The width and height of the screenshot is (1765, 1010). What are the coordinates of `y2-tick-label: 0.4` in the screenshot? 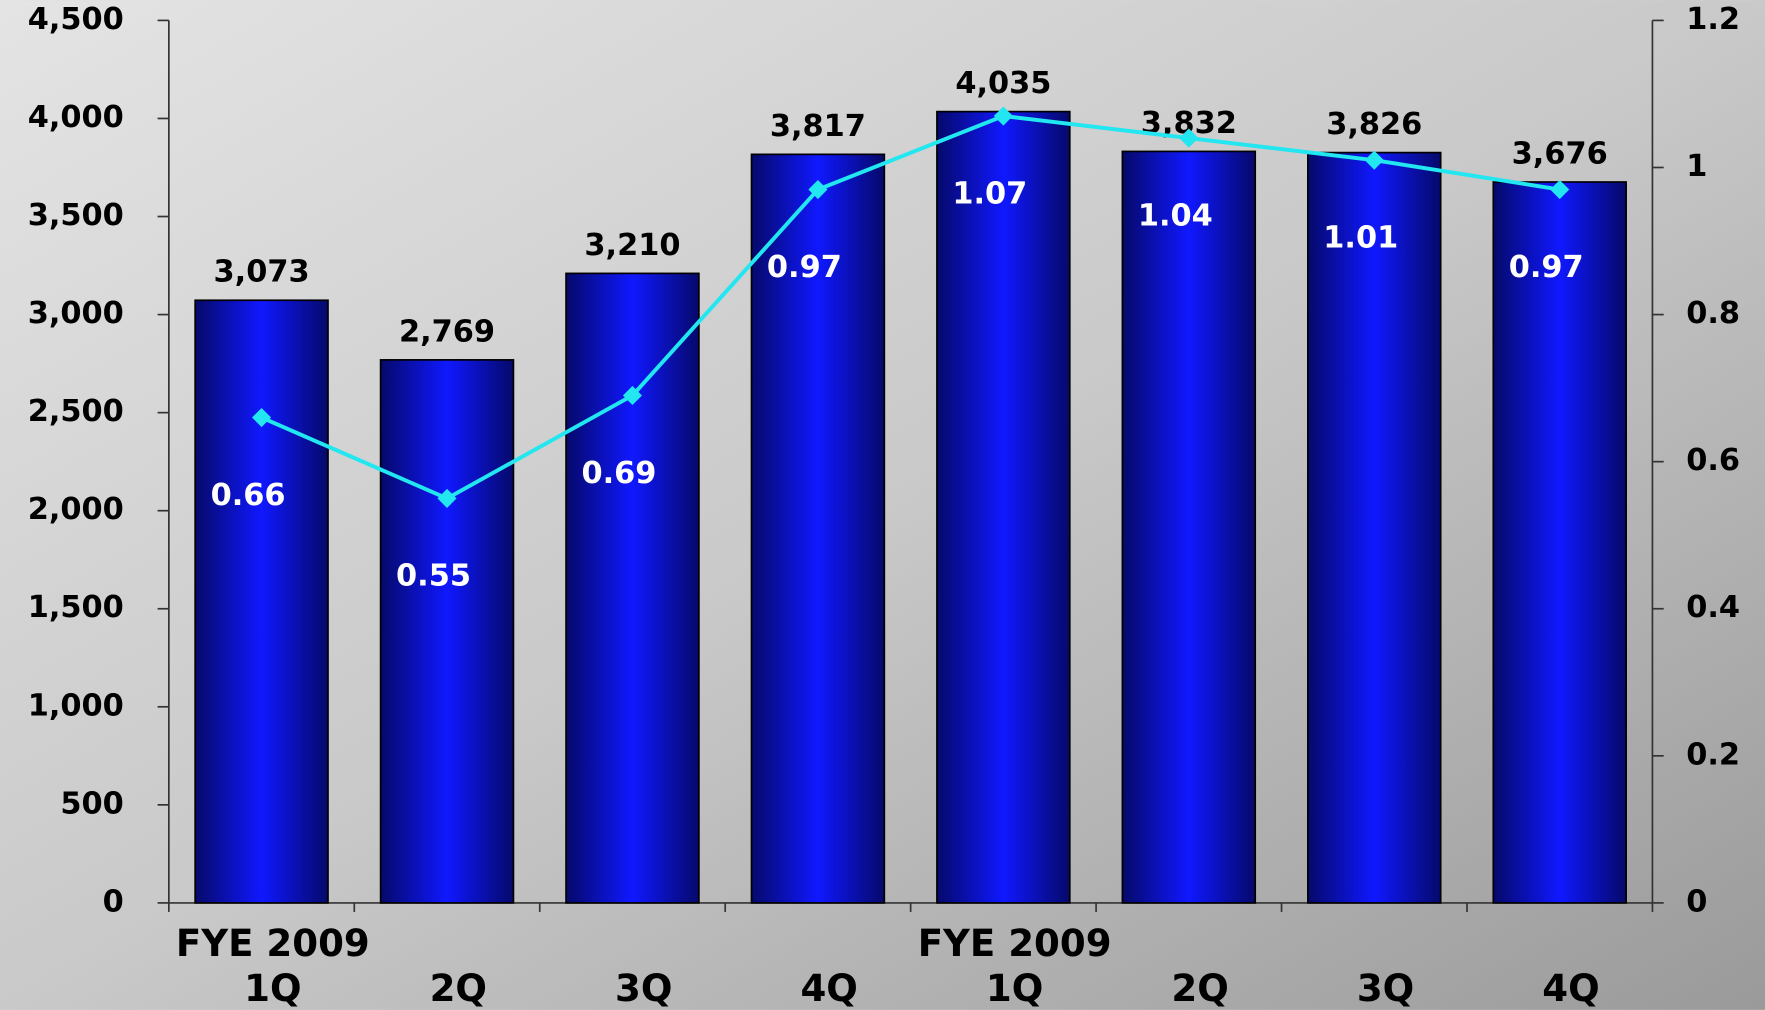 It's located at (1713, 607).